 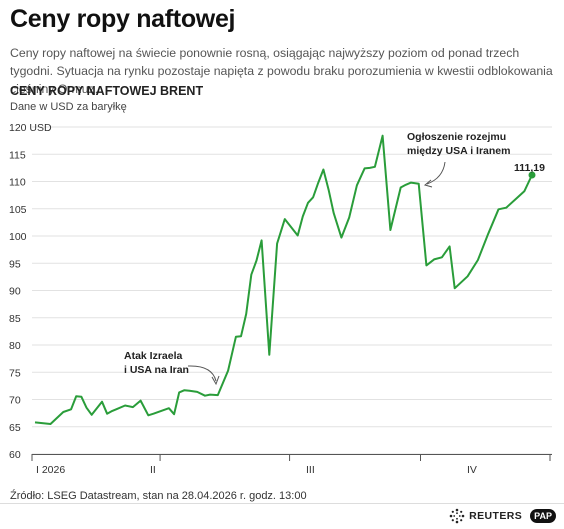 What do you see at coordinates (30, 128) in the screenshot?
I see `y-tick-label: 120 USD` at bounding box center [30, 128].